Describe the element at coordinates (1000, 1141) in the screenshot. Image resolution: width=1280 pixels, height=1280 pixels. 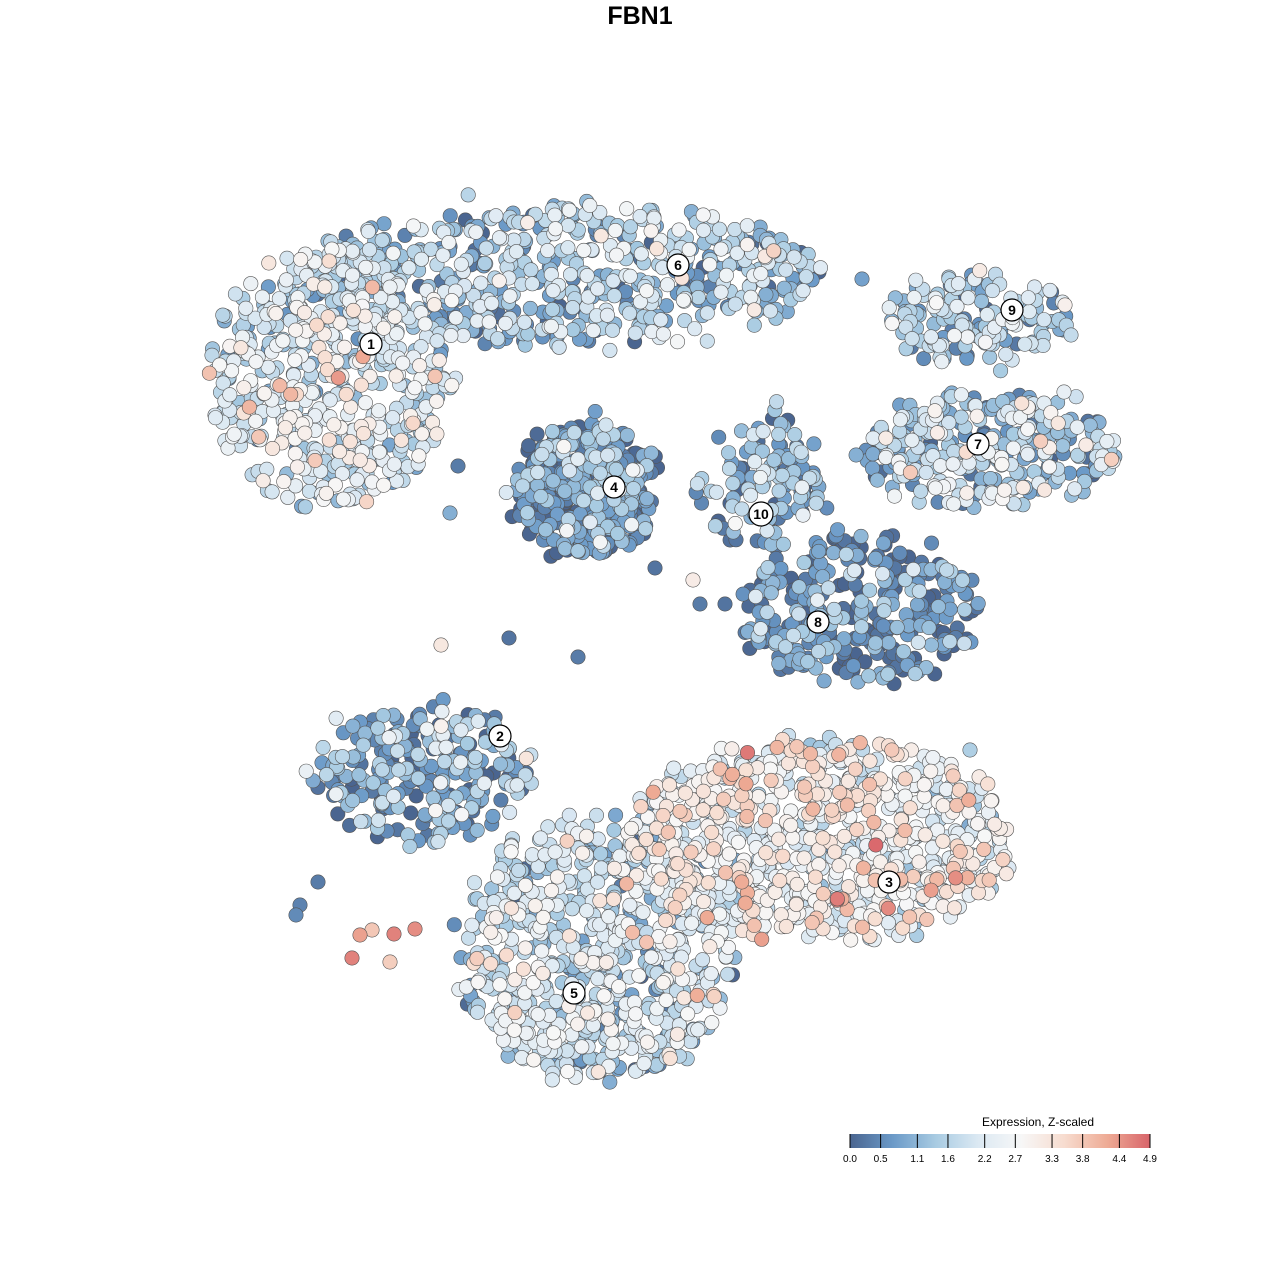
I see `legend-colorbar` at that location.